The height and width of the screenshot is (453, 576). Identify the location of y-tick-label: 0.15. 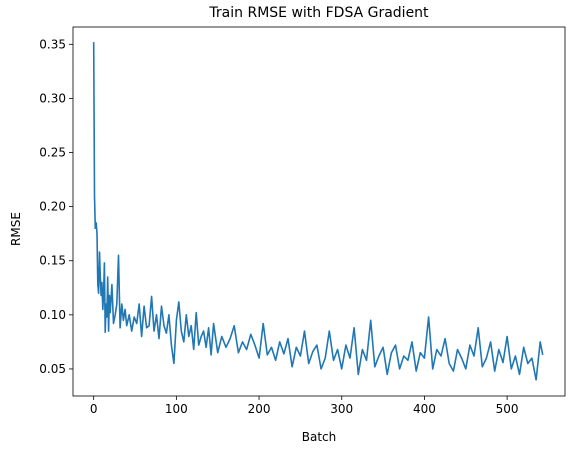
(52, 261).